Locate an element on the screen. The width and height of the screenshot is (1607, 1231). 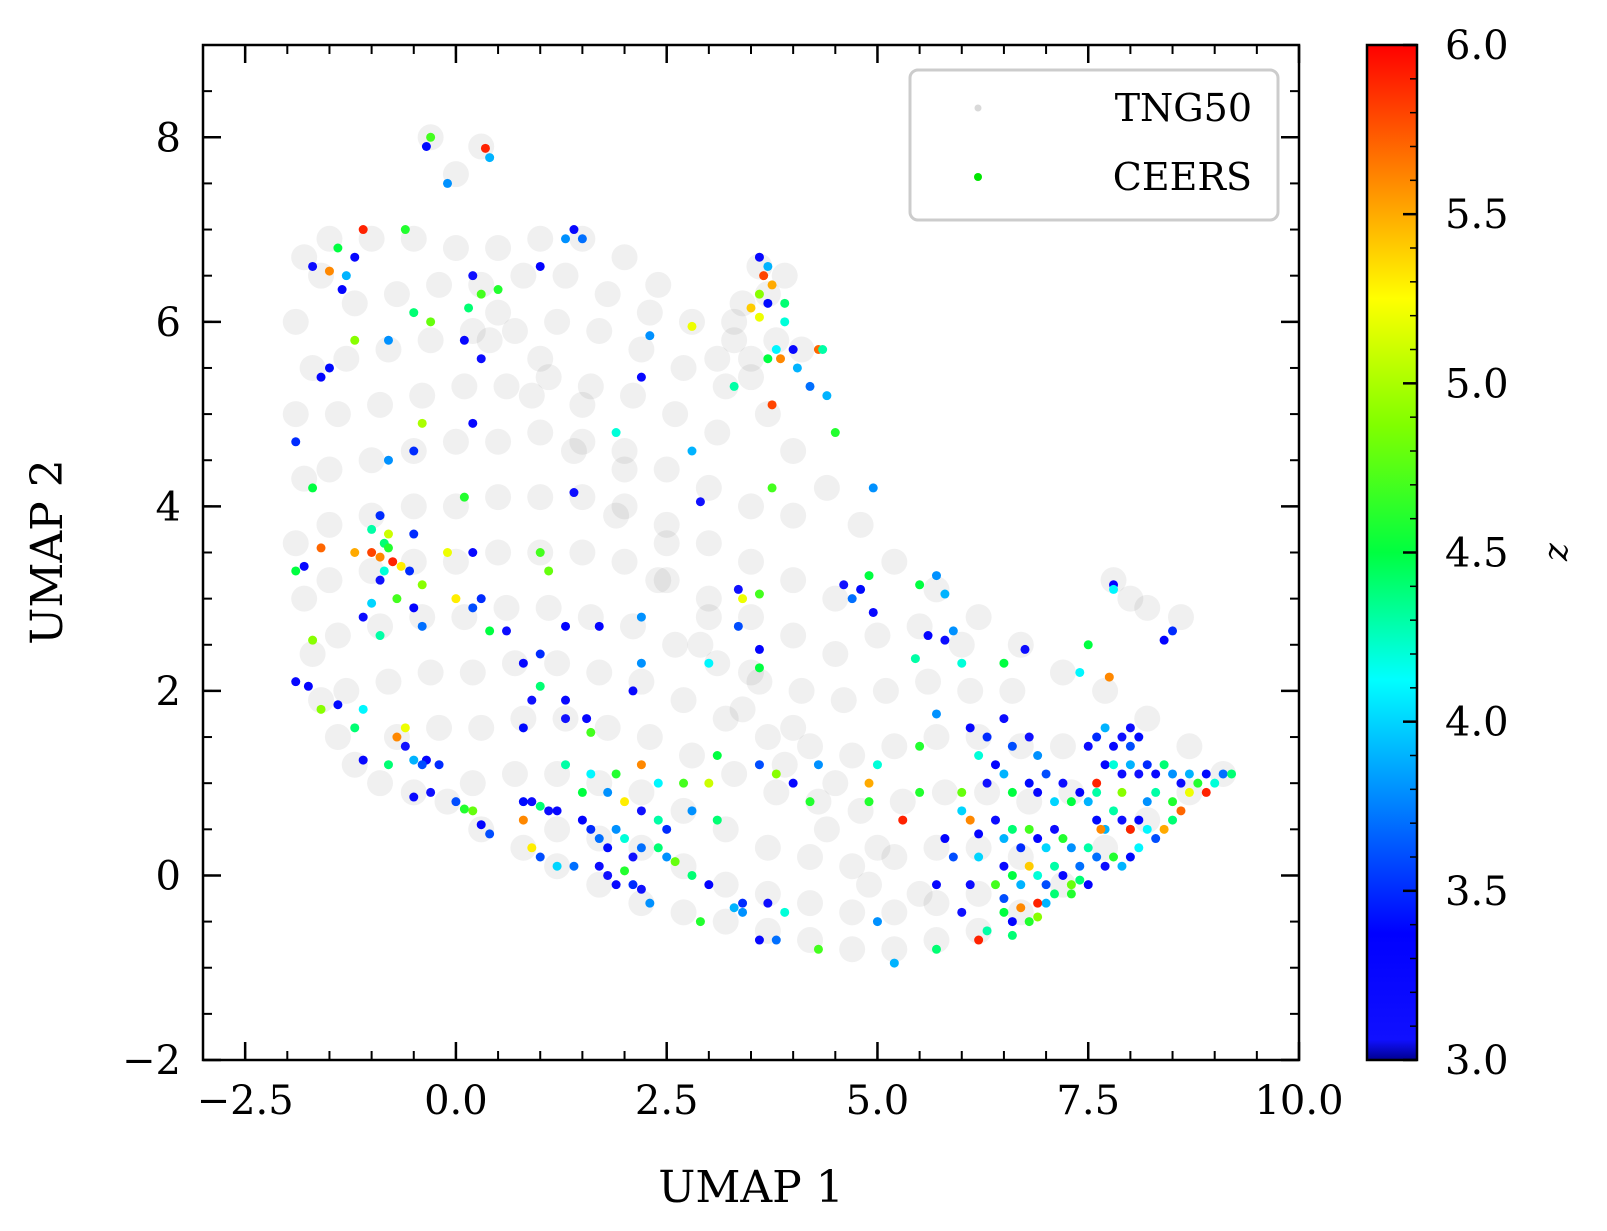
colorbar-label: z is located at coordinates (1556, 552).